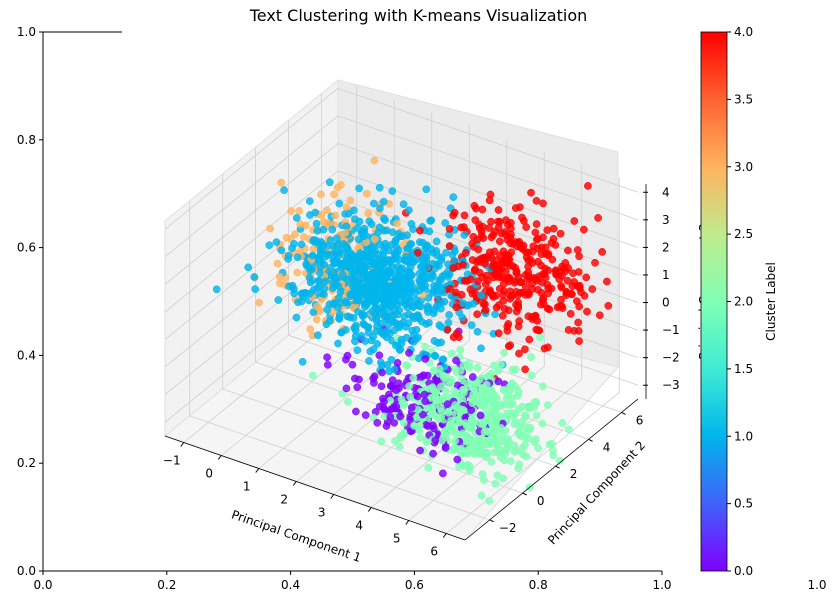  What do you see at coordinates (397, 539) in the screenshot?
I see `x-tick-label: 5` at bounding box center [397, 539].